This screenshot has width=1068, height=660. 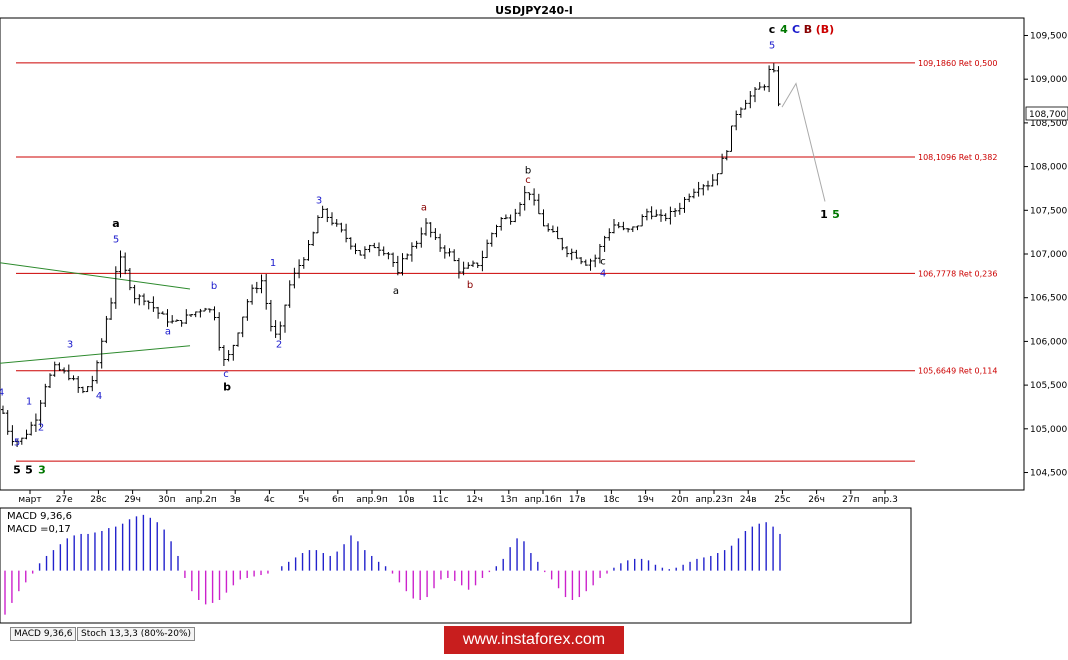 I want to click on x-tick-label: 17в, so click(x=577, y=500).